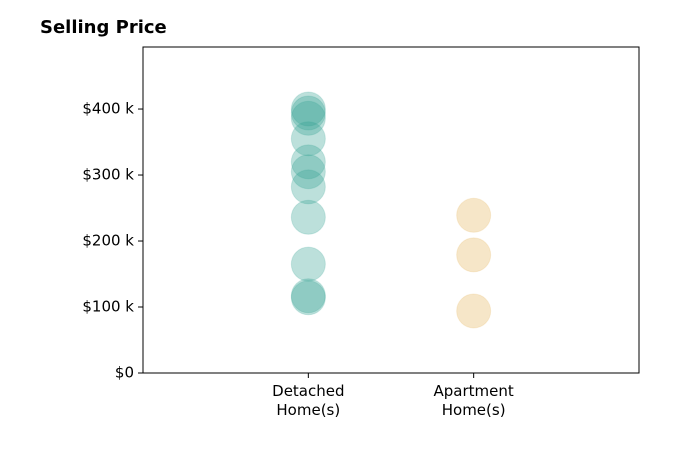 This screenshot has width=679, height=462. Describe the element at coordinates (308, 400) in the screenshot. I see `x-tick-label: Detached Home(s)` at that location.